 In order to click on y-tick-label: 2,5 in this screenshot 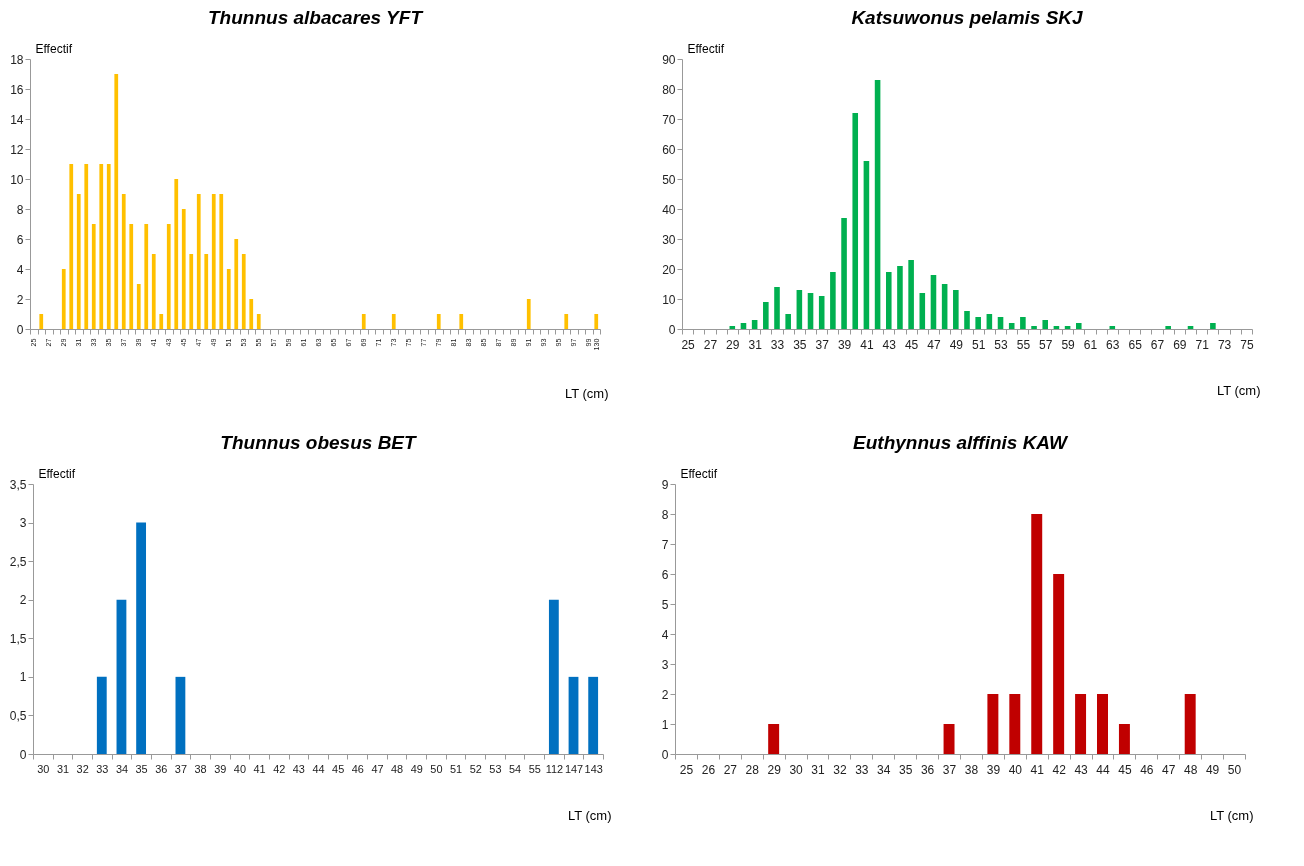, I will do `click(18, 561)`.